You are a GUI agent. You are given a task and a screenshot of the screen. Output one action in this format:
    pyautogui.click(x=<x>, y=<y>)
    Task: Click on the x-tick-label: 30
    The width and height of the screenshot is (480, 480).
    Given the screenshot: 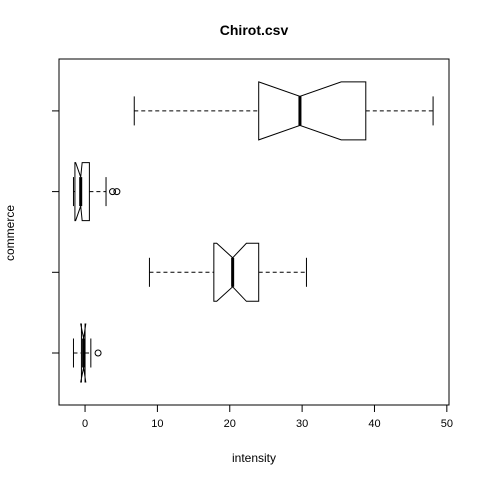 What is the action you would take?
    pyautogui.click(x=302, y=424)
    